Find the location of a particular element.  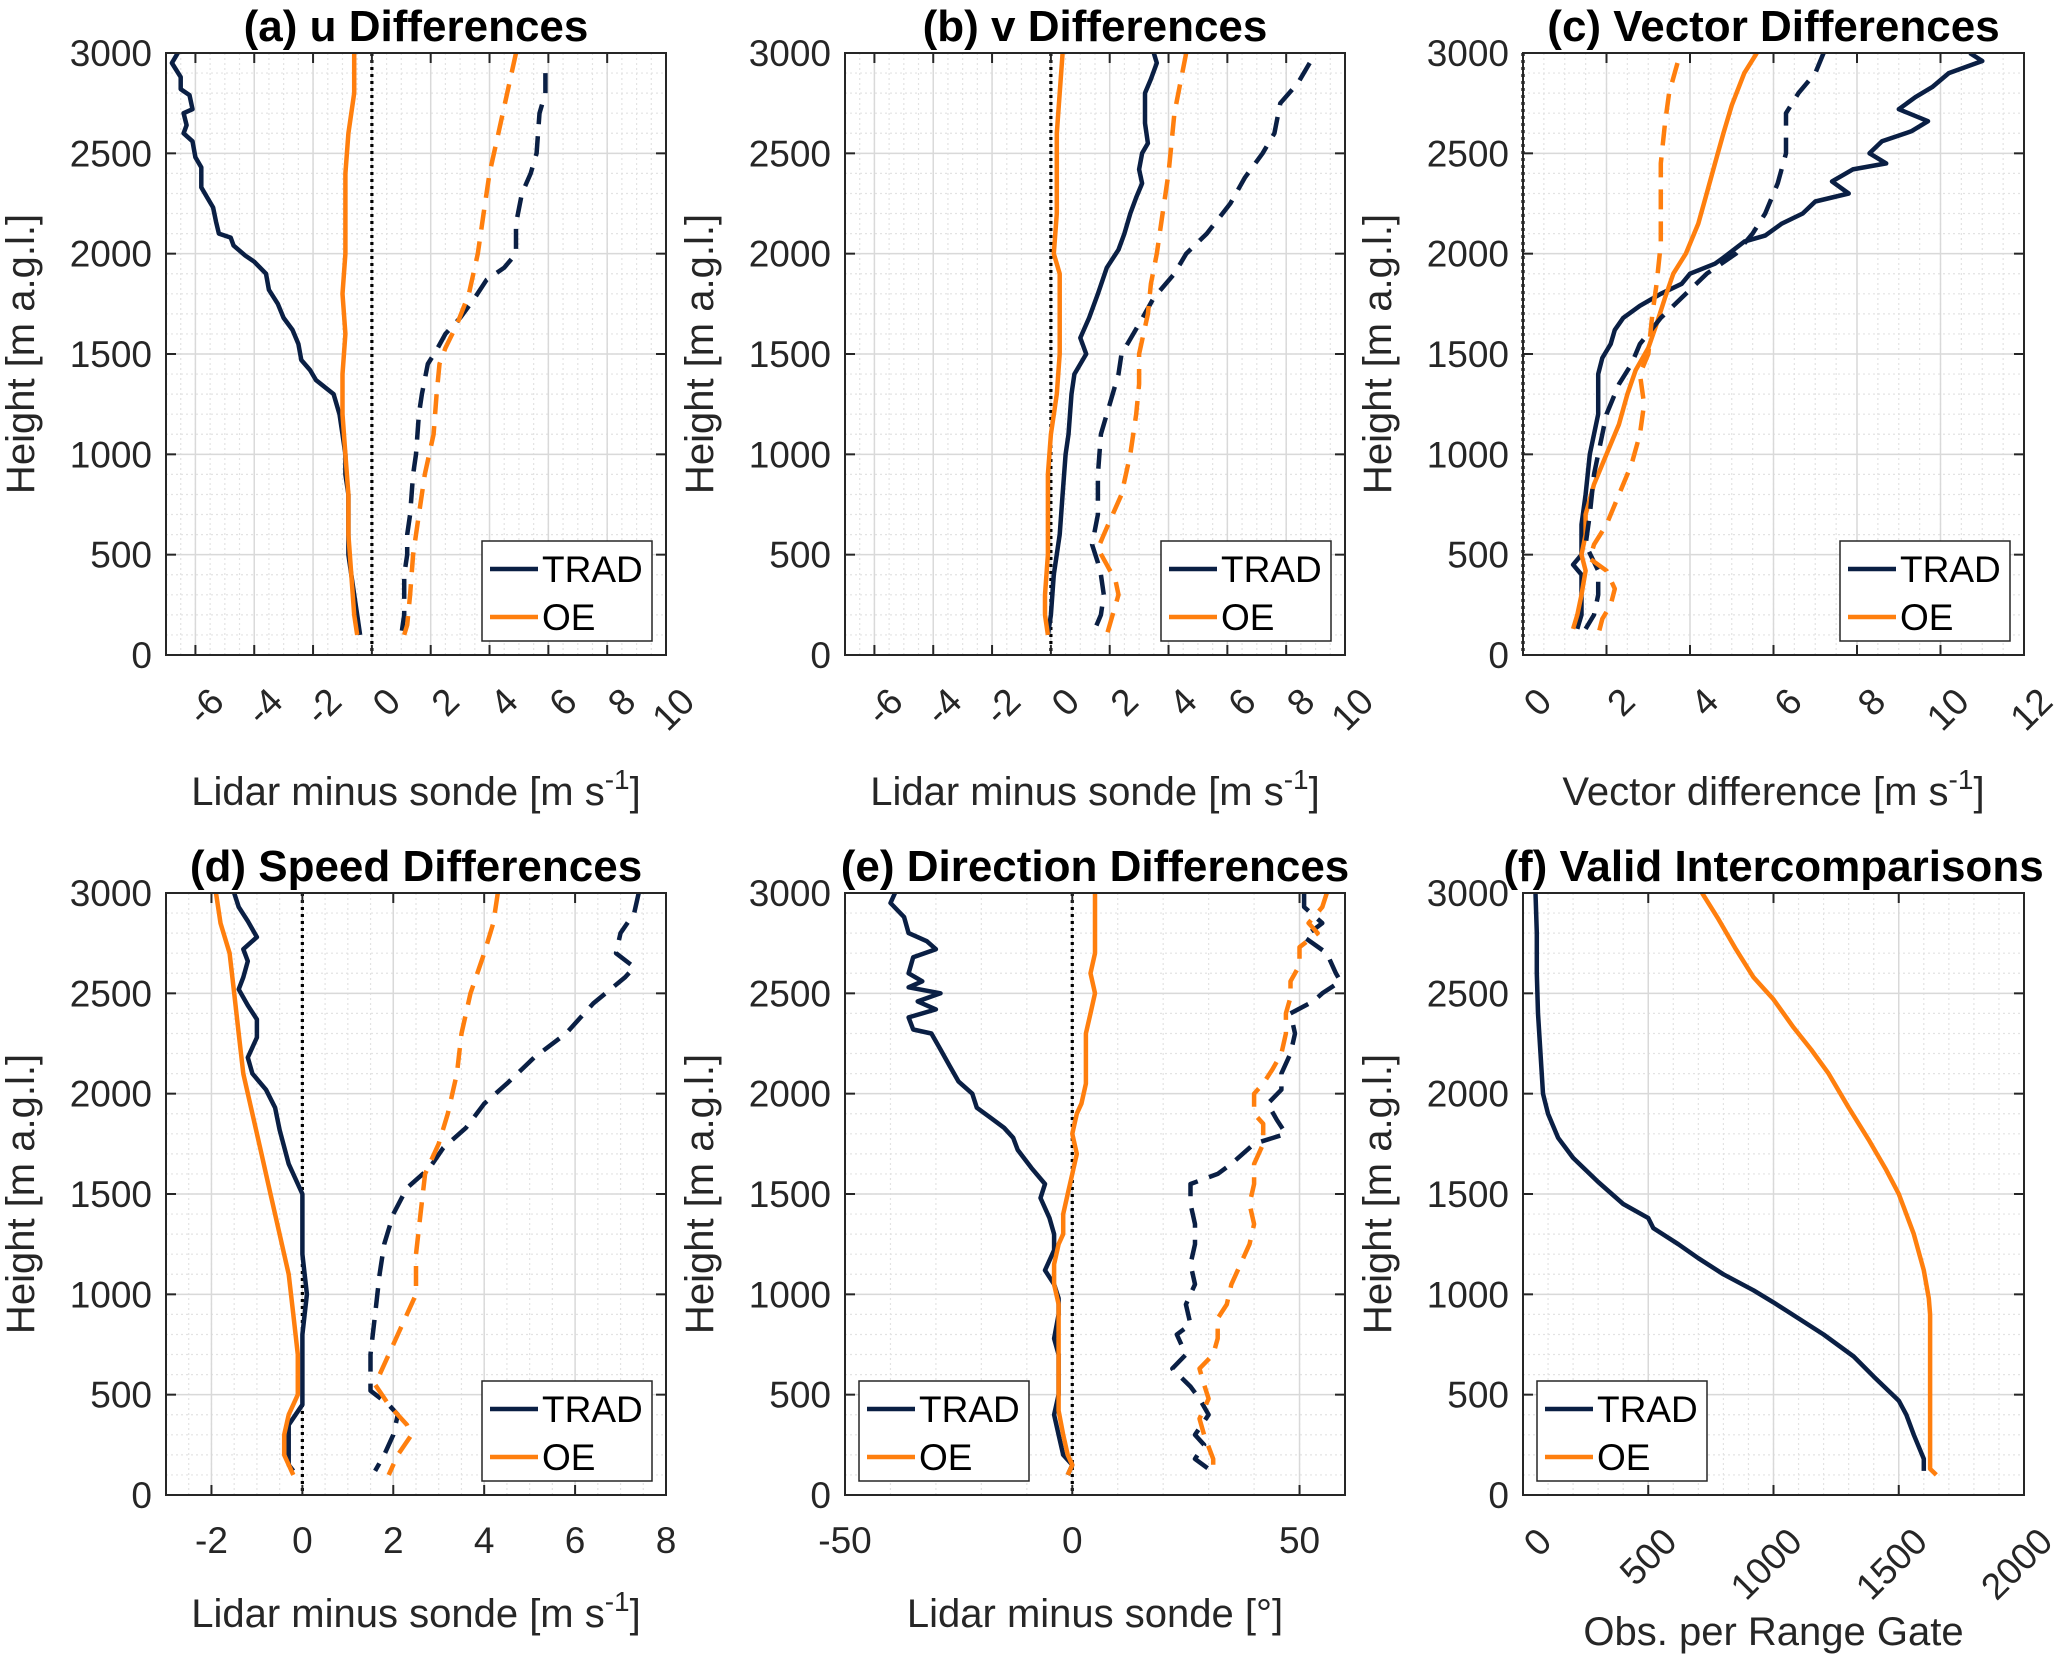

x-axis-label-text: Obs. per Range Gate is located at coordinates (1773, 1632).